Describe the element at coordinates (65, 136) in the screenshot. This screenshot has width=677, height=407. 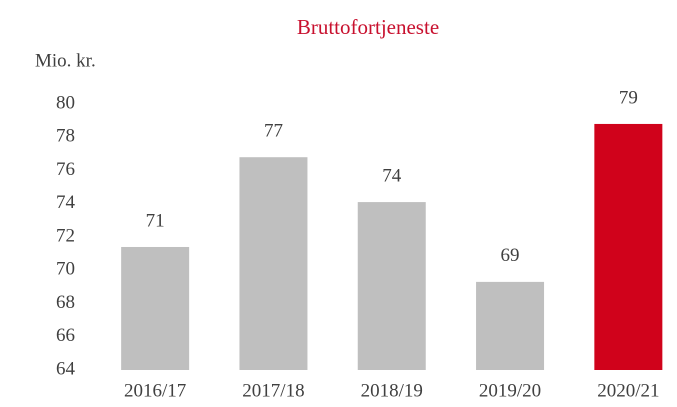
I see `y-tick-label: 78` at that location.